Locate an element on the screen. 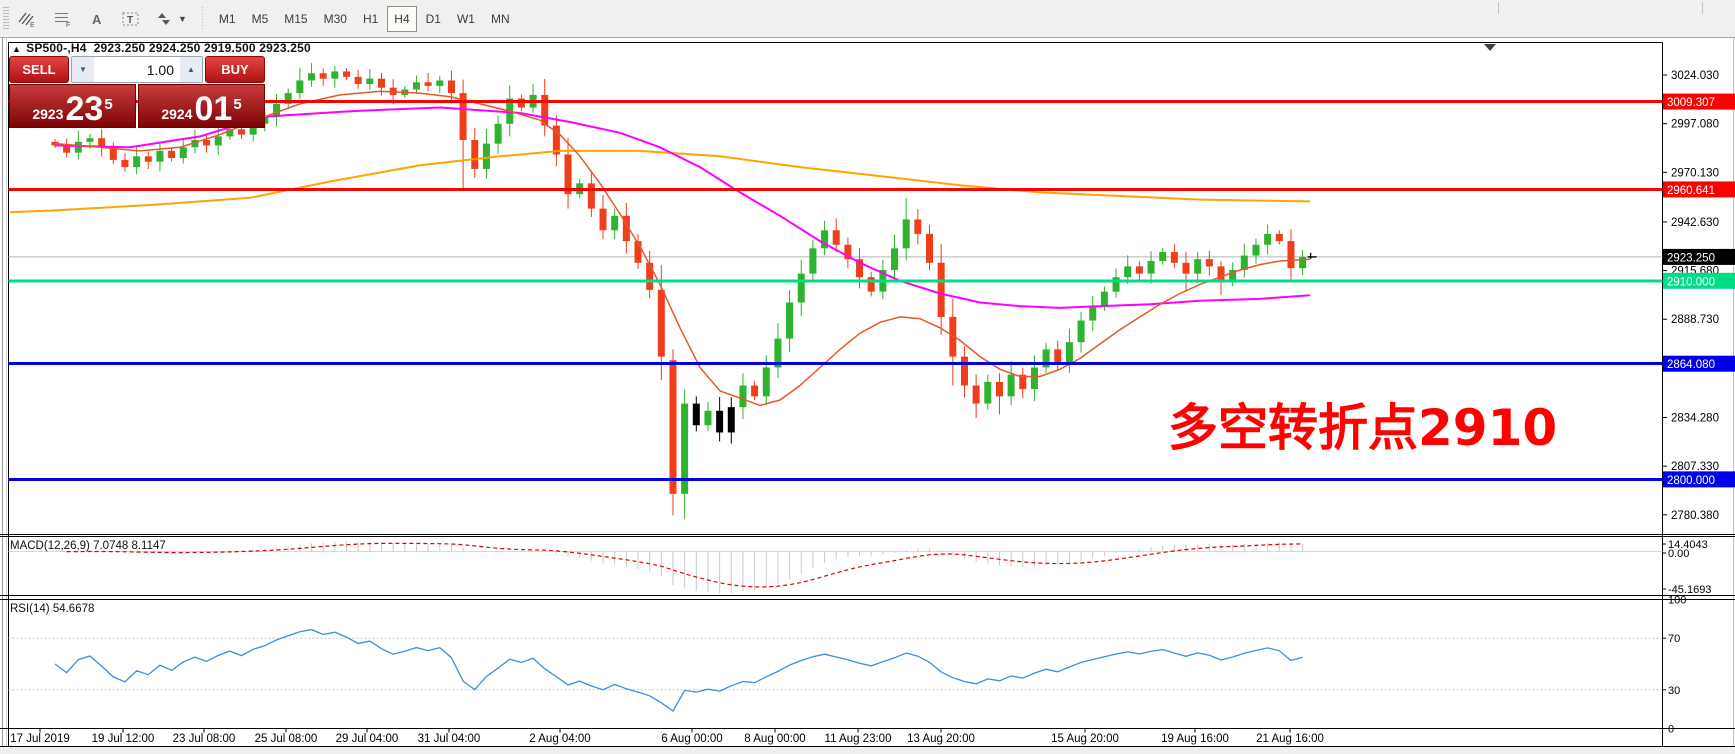 This screenshot has height=754, width=1735. buy-price-tile: 2924 01 5 is located at coordinates (201, 106).